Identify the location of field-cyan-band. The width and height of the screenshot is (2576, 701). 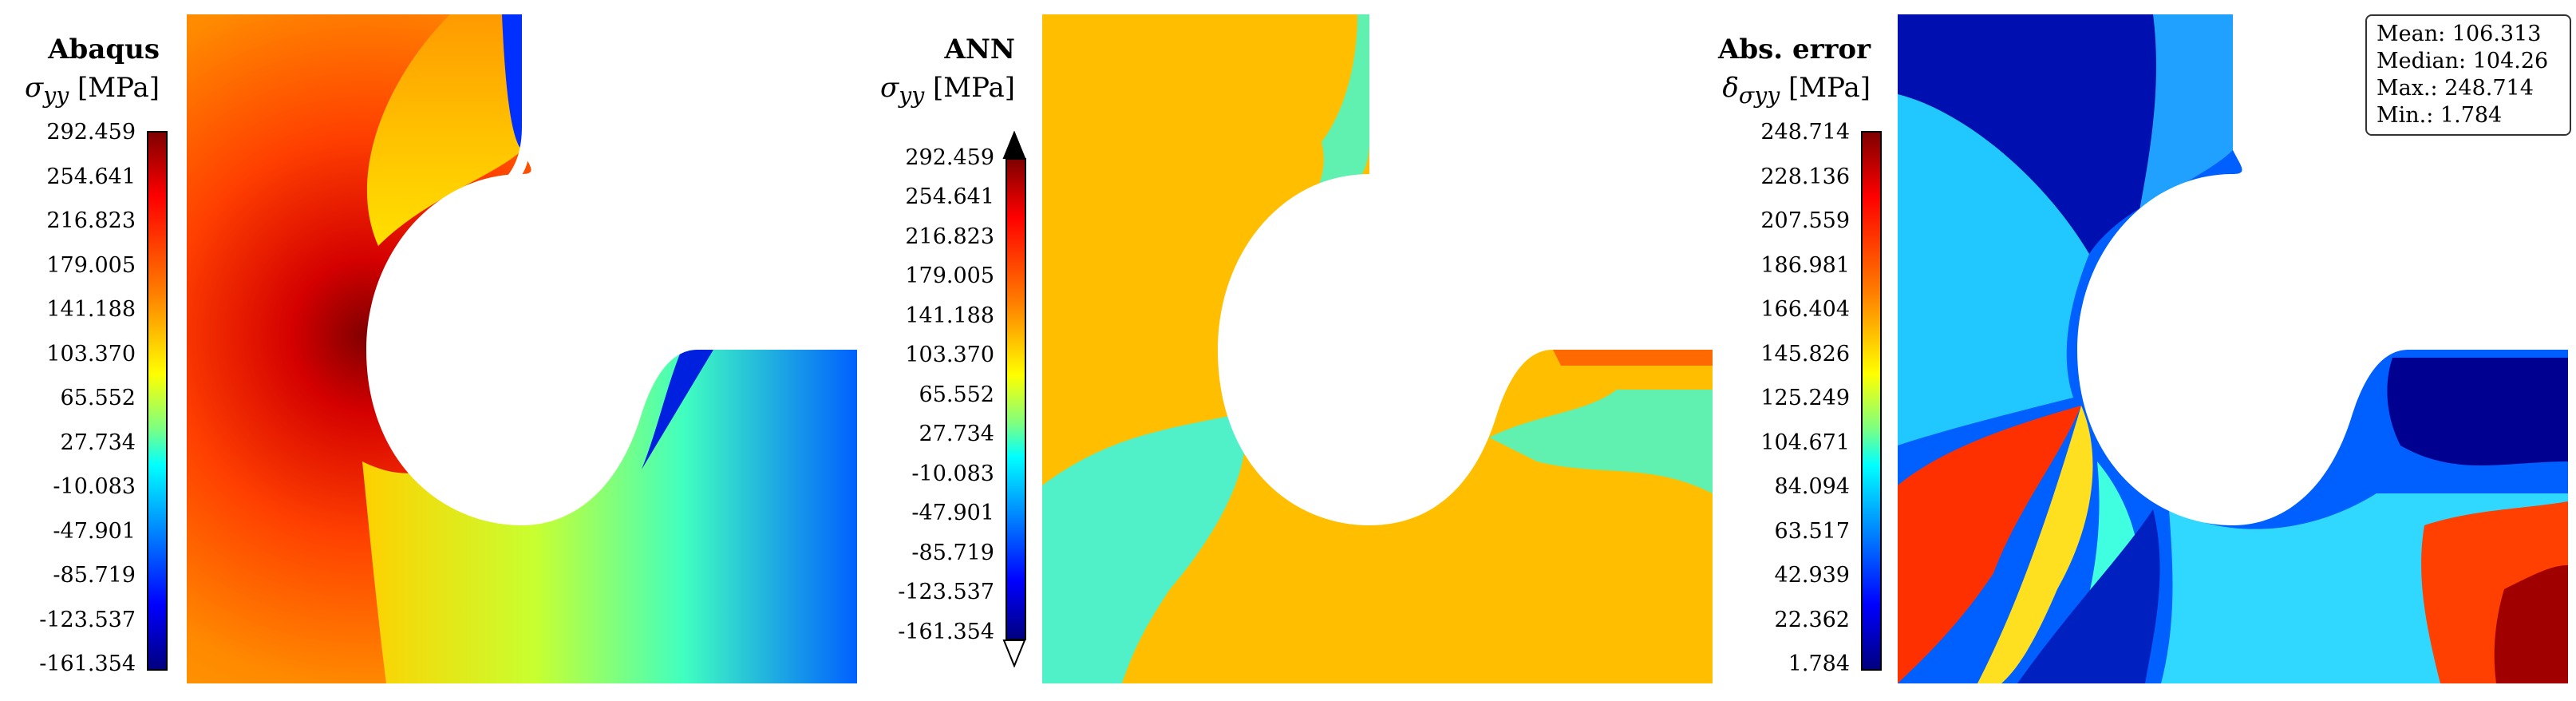
(1144, 548).